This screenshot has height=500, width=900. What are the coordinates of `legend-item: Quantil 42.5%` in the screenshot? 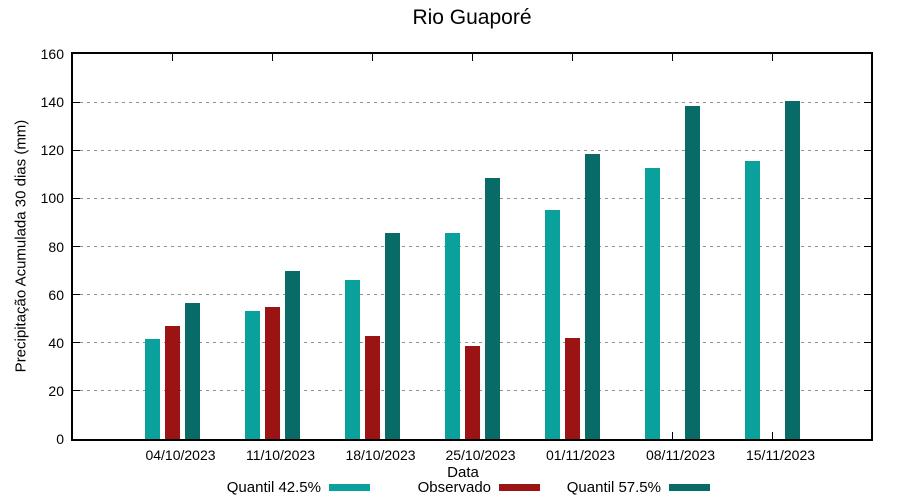 It's located at (298, 487).